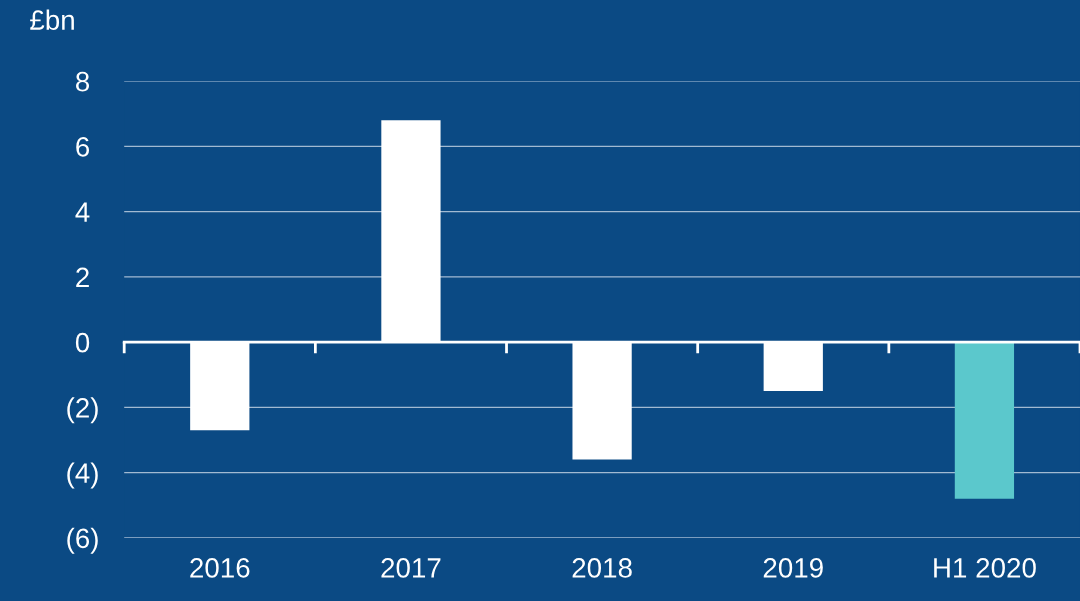 The width and height of the screenshot is (1080, 601). Describe the element at coordinates (985, 568) in the screenshot. I see `x-tick-label: H1 2020` at that location.